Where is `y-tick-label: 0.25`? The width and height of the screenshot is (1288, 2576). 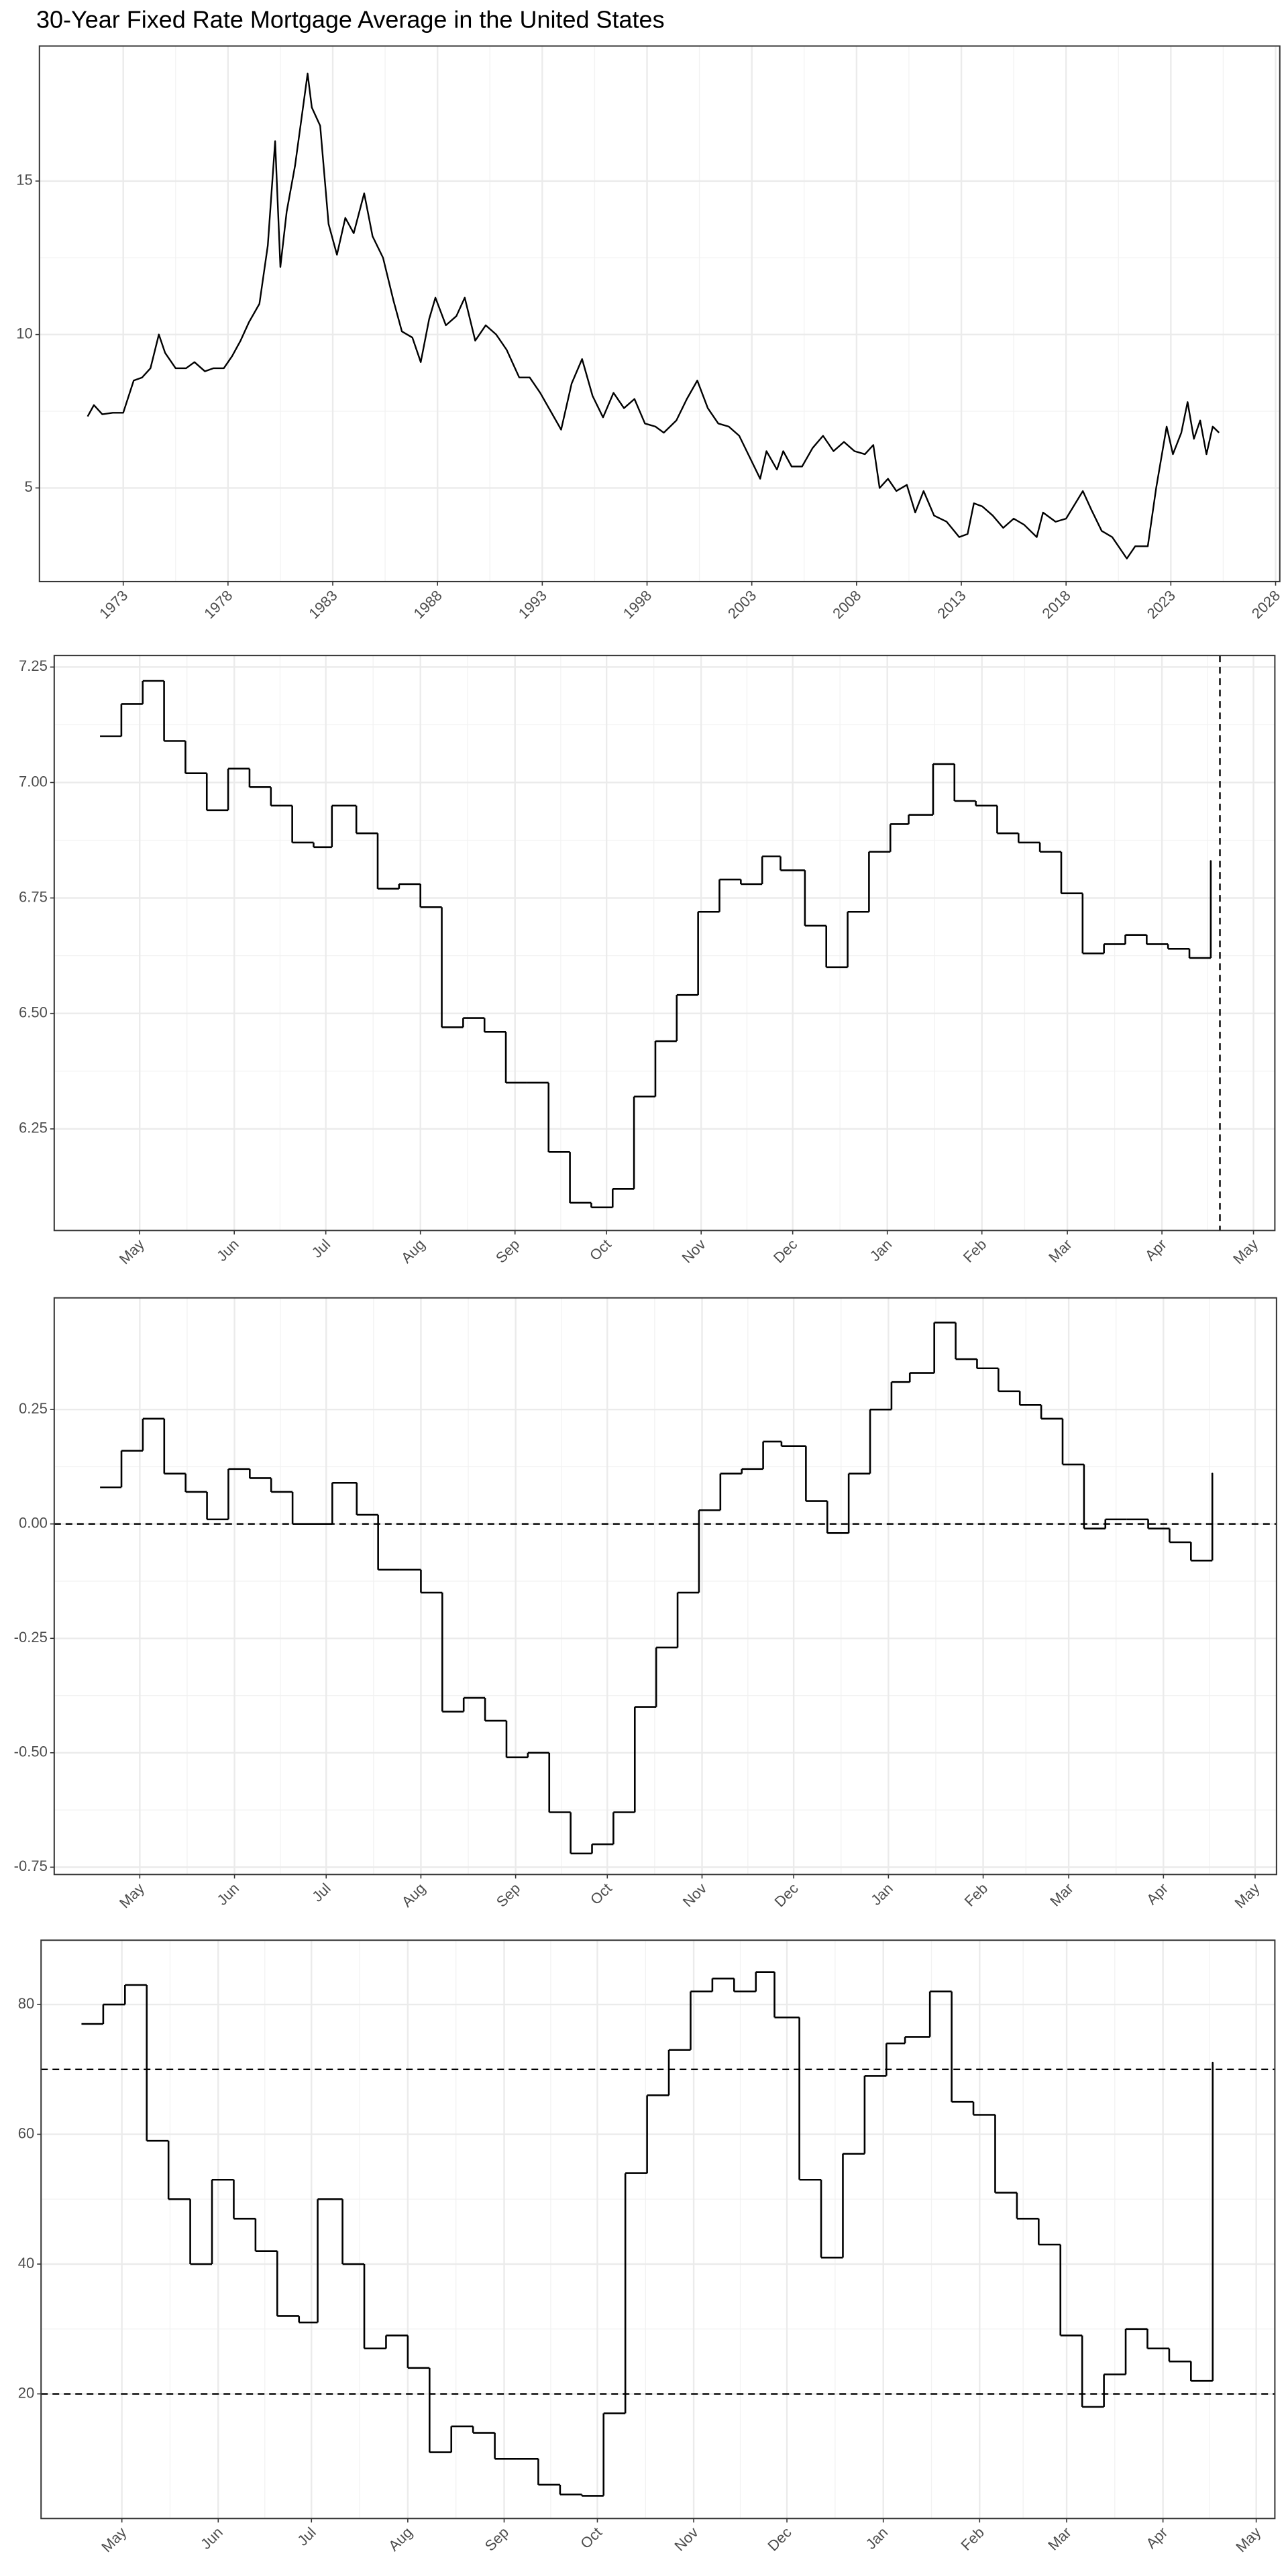
y-tick-label: 0.25 is located at coordinates (33, 1408).